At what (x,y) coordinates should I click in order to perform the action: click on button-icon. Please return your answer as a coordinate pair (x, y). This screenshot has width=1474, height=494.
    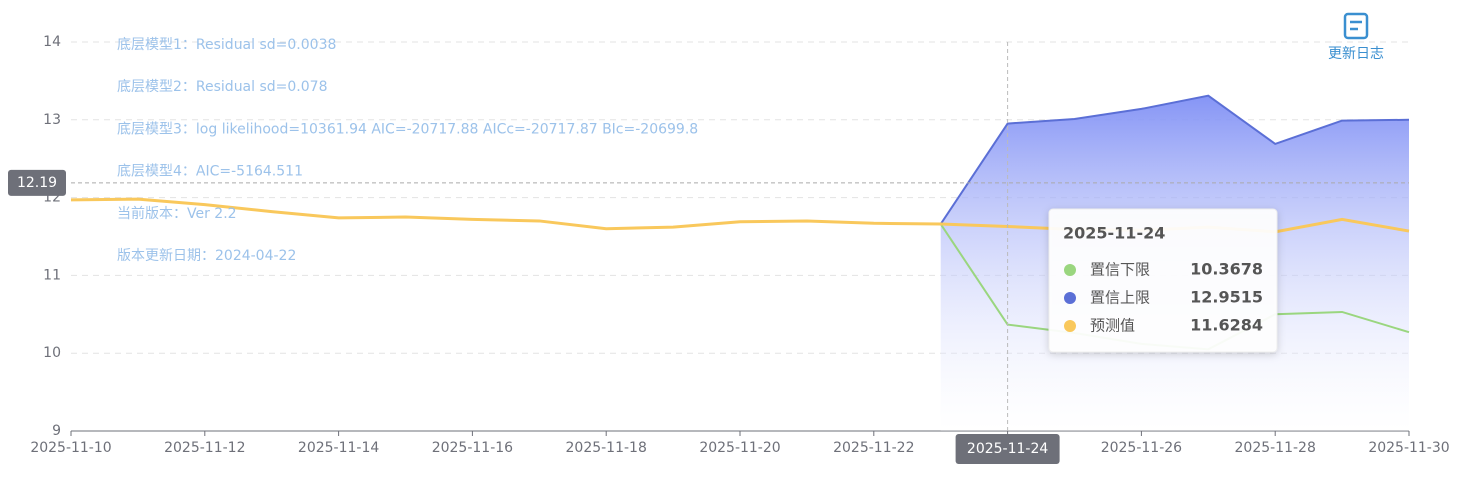
    Looking at the image, I should click on (1356, 26).